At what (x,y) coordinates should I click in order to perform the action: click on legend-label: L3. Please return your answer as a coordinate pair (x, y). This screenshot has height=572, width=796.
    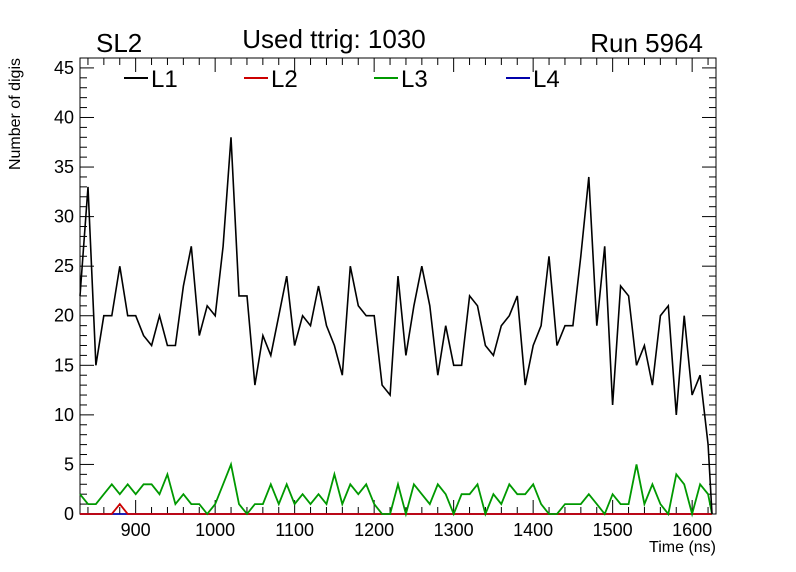
    Looking at the image, I should click on (414, 79).